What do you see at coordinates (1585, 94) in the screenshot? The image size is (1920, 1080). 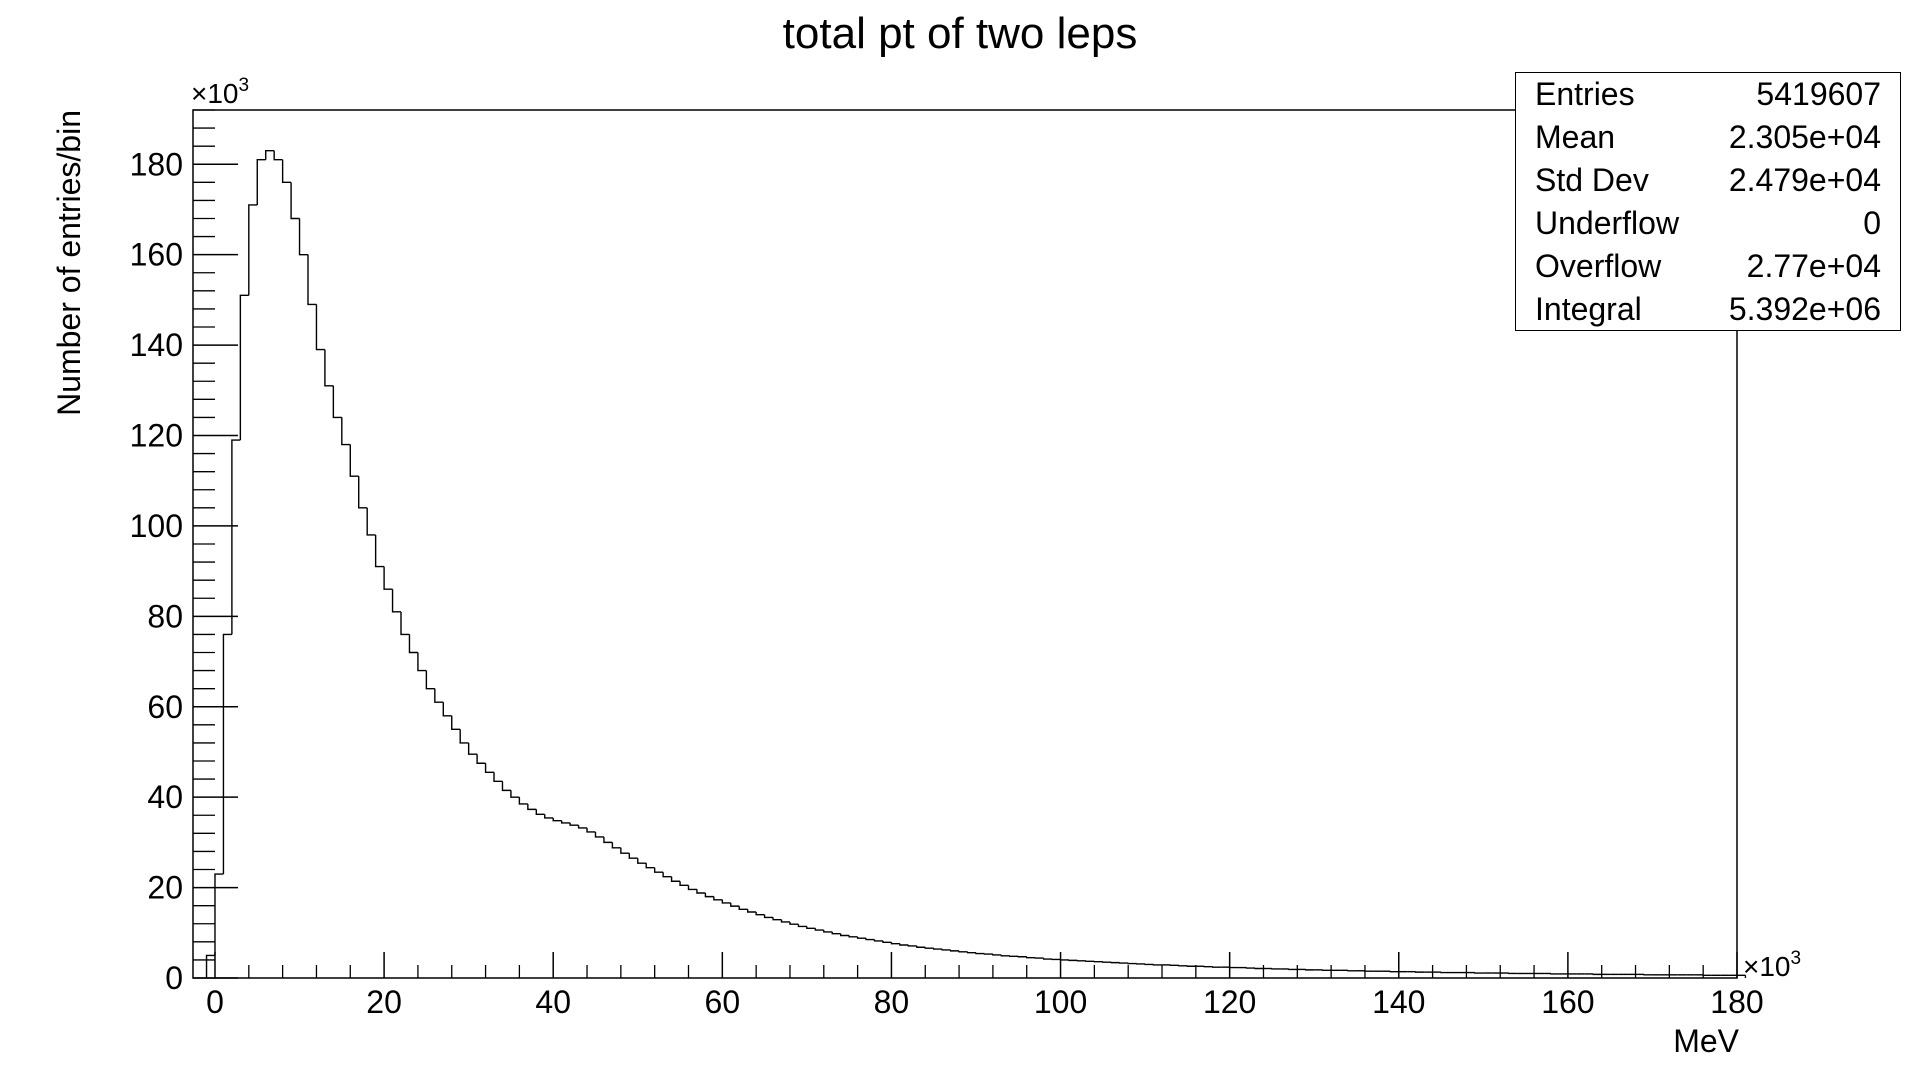 I see `stats-label: Entries` at bounding box center [1585, 94].